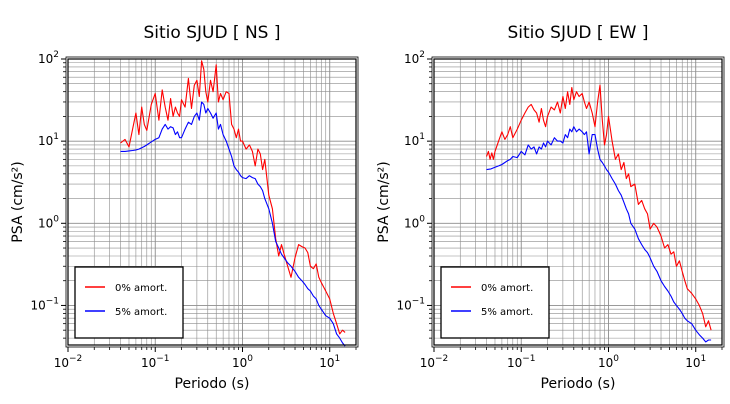  I want to click on chart-title: Sitio SJUD [ EW ], so click(577, 33).